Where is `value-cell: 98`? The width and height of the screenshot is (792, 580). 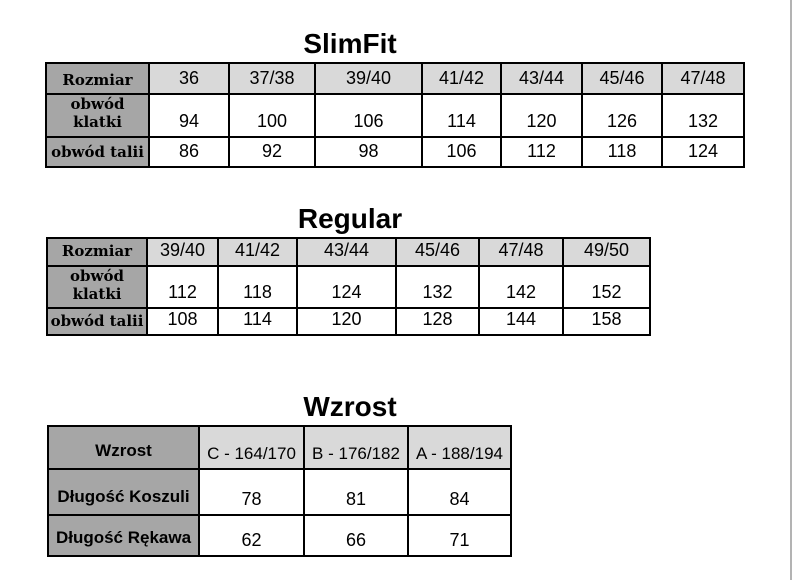 value-cell: 98 is located at coordinates (368, 151).